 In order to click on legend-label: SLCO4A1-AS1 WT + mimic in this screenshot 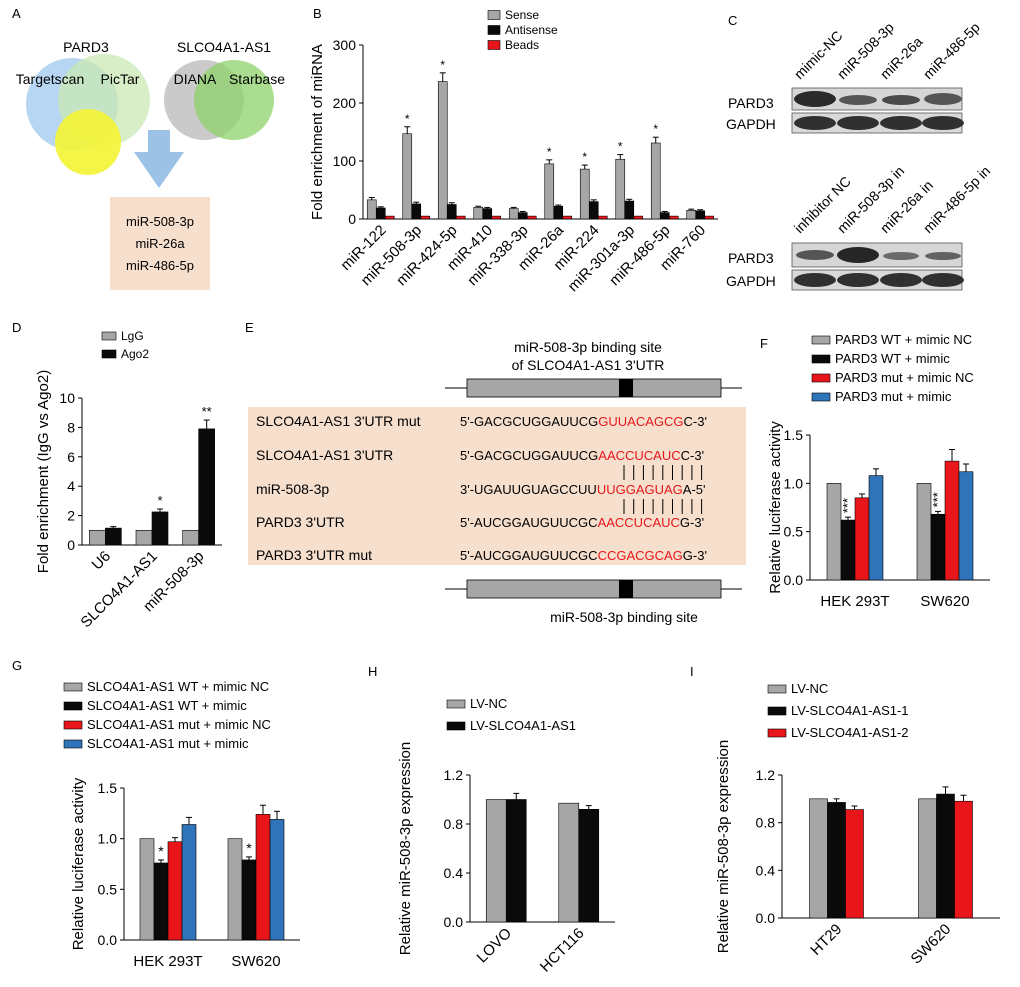, I will do `click(167, 705)`.